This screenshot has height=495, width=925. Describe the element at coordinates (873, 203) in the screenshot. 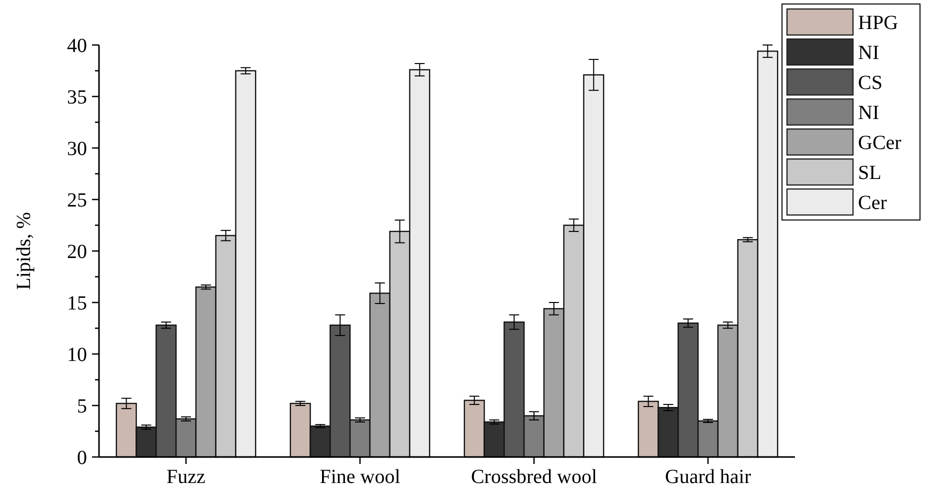

I see `legend-label: Cer` at that location.